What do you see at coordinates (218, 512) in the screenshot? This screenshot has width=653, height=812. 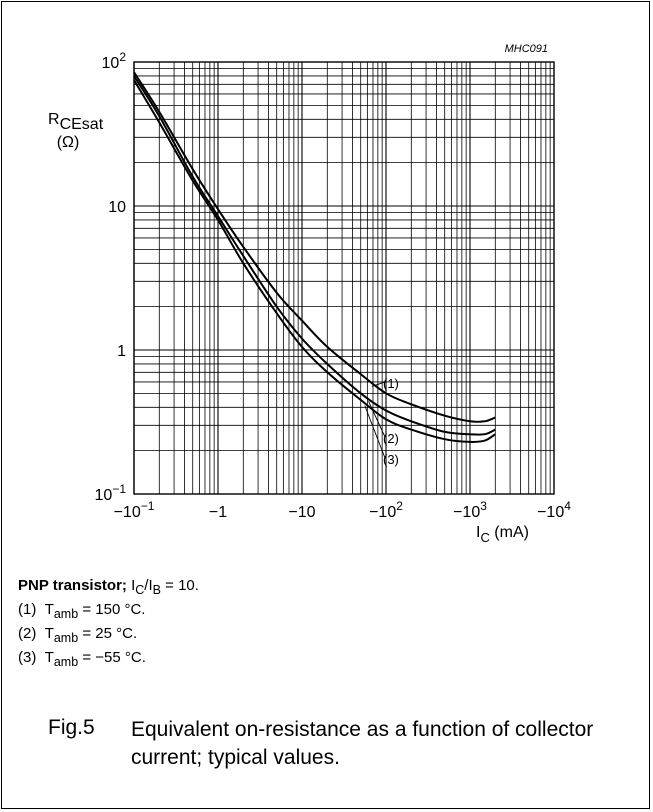 I see `x-tick-label: −1` at bounding box center [218, 512].